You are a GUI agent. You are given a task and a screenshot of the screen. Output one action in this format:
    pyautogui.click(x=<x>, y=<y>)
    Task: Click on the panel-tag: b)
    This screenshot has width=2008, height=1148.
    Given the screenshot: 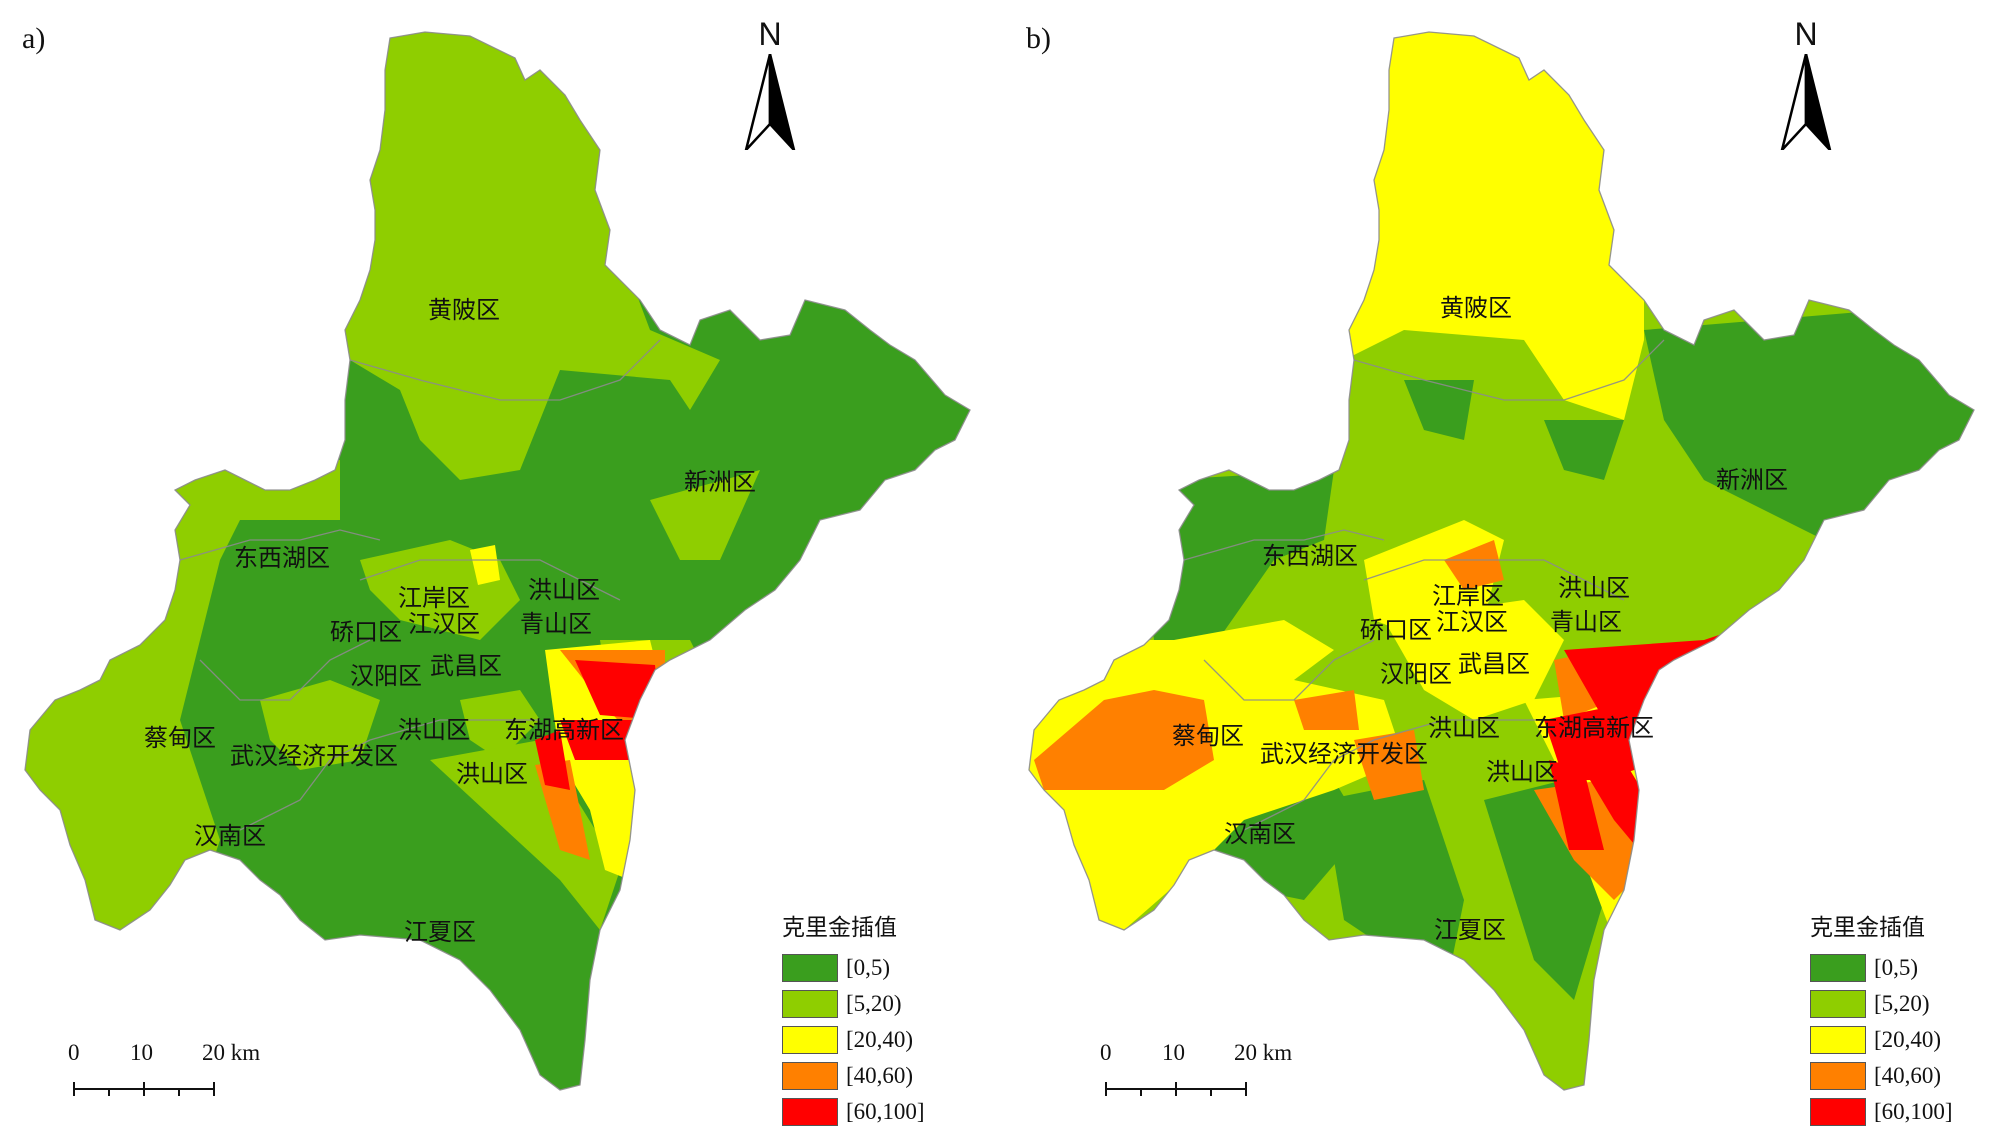 What is the action you would take?
    pyautogui.click(x=1038, y=38)
    